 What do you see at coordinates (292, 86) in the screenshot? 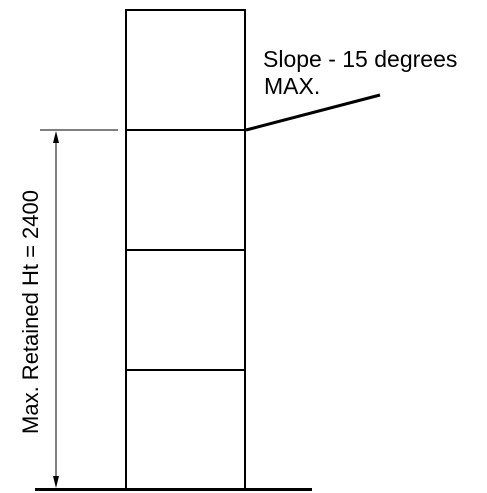
I see `slope-label-line2: MAX.` at bounding box center [292, 86].